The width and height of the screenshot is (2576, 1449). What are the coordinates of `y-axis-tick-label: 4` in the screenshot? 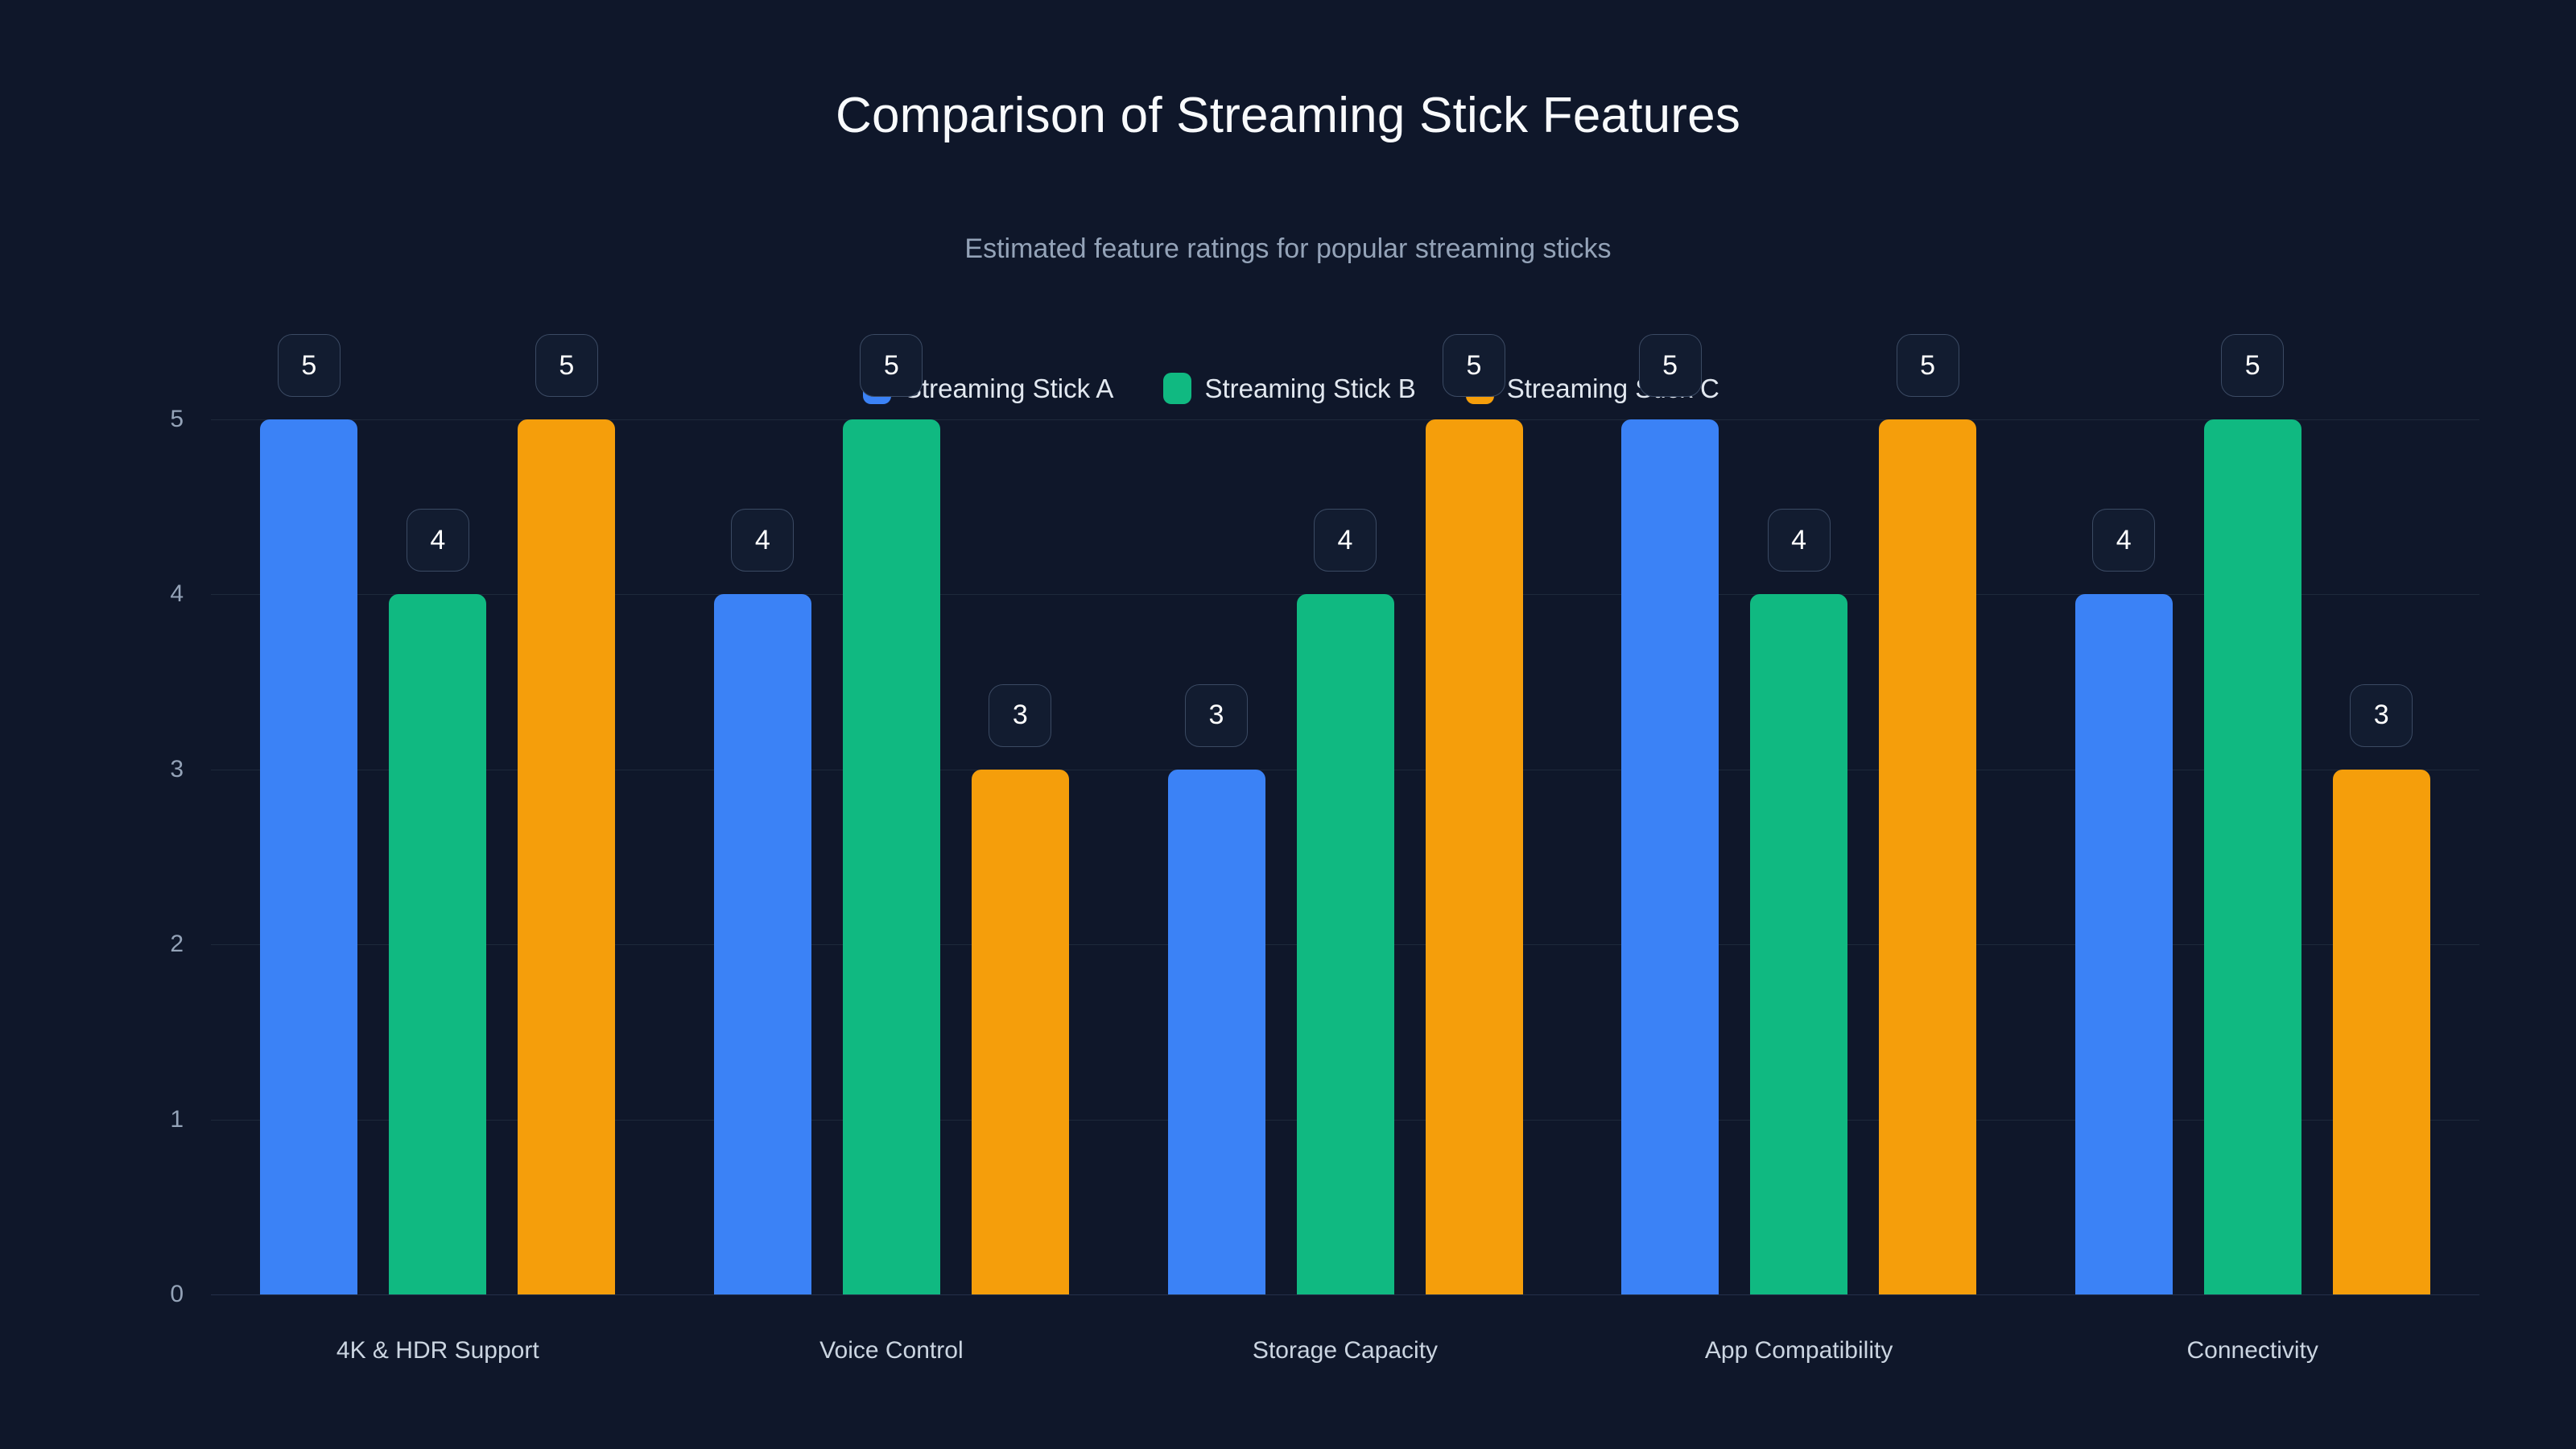 It's located at (177, 594).